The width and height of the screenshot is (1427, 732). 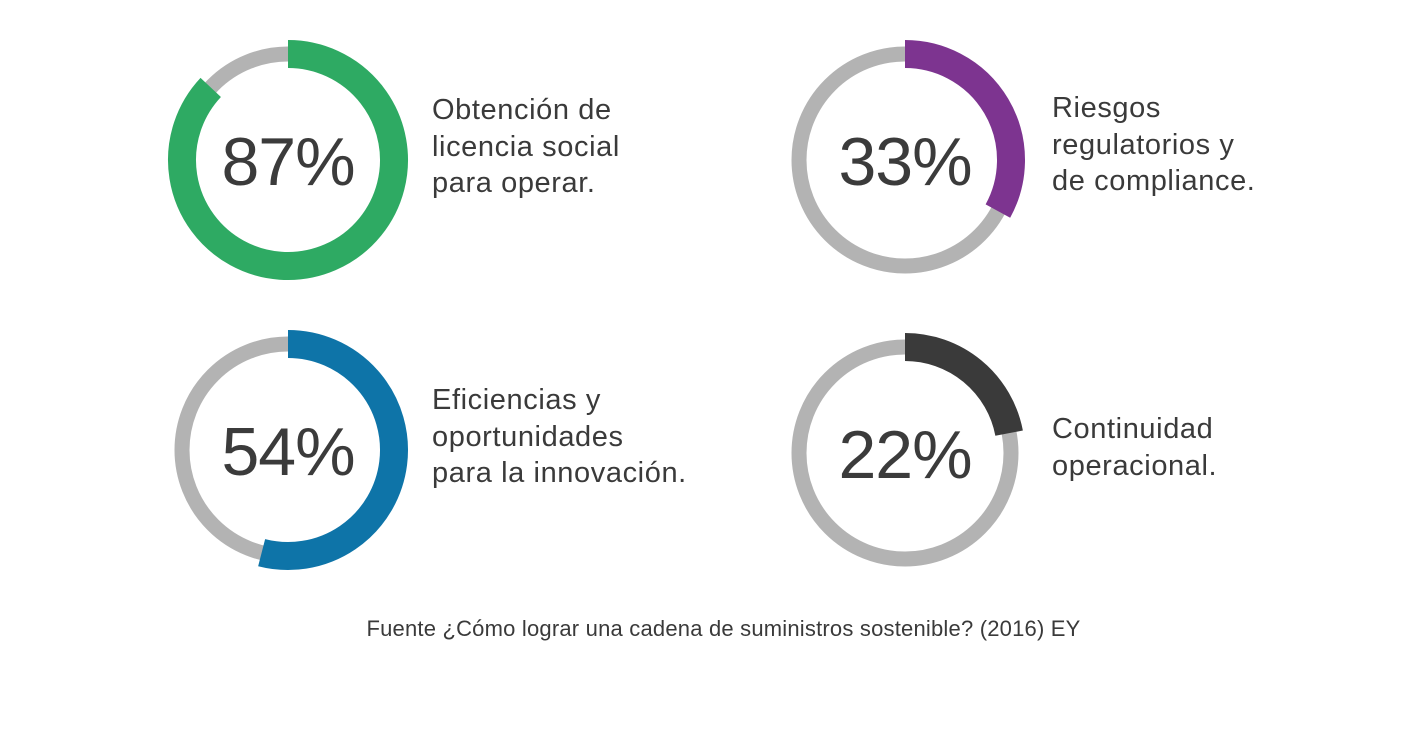 What do you see at coordinates (1143, 144) in the screenshot?
I see `label-line: regulatorios y` at bounding box center [1143, 144].